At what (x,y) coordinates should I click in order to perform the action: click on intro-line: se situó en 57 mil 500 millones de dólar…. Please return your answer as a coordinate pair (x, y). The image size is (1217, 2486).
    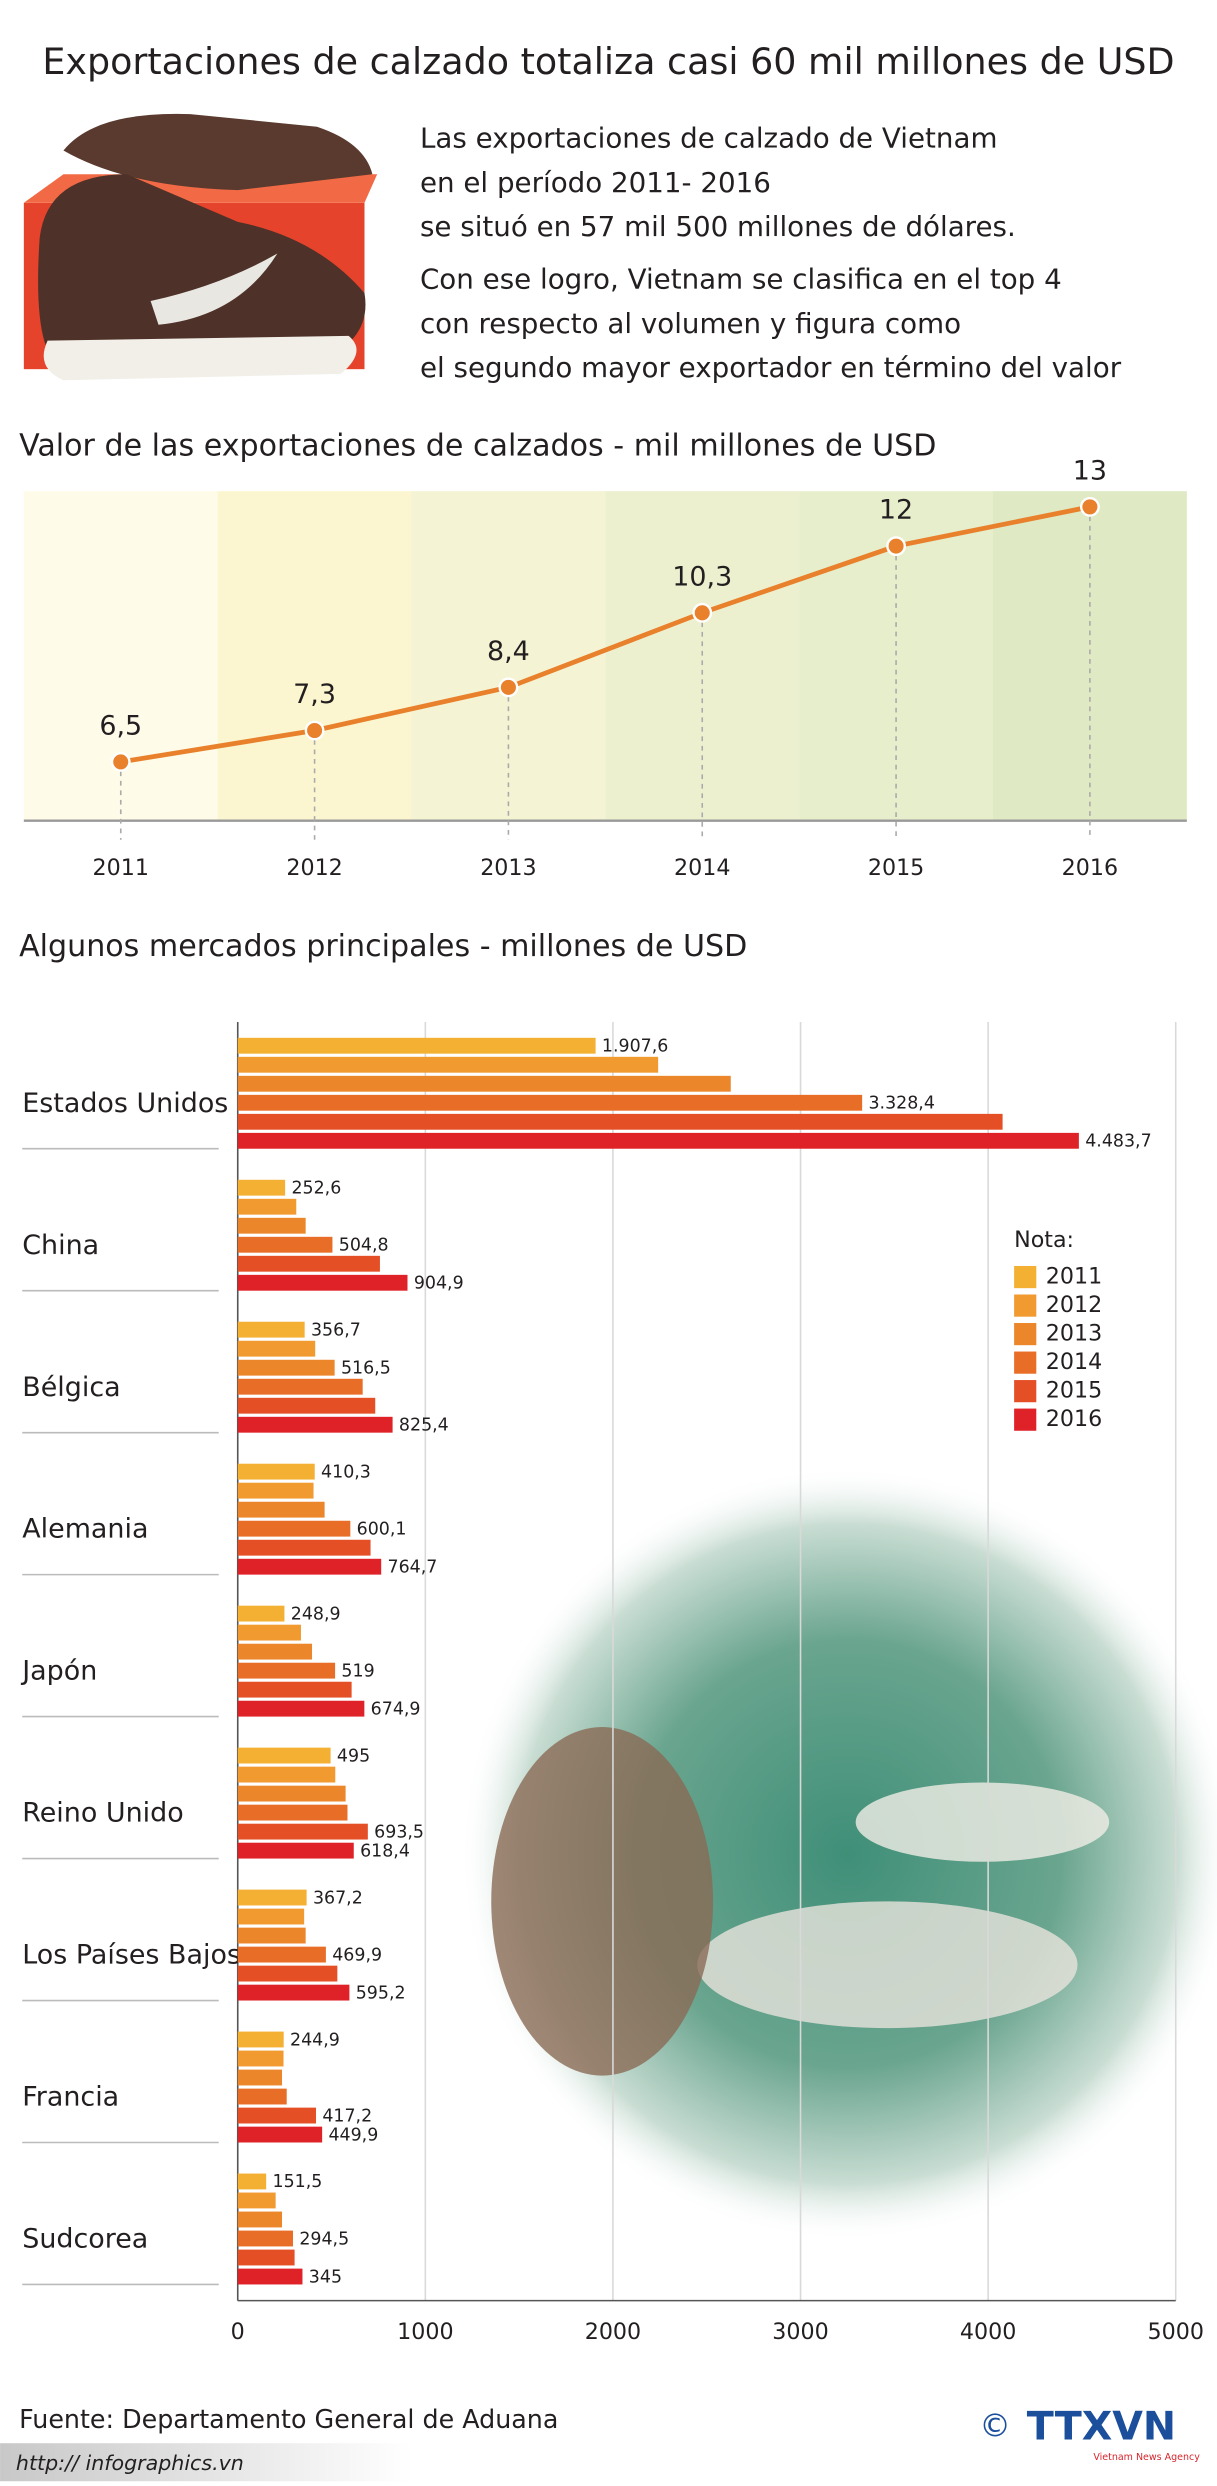
    Looking at the image, I should click on (718, 226).